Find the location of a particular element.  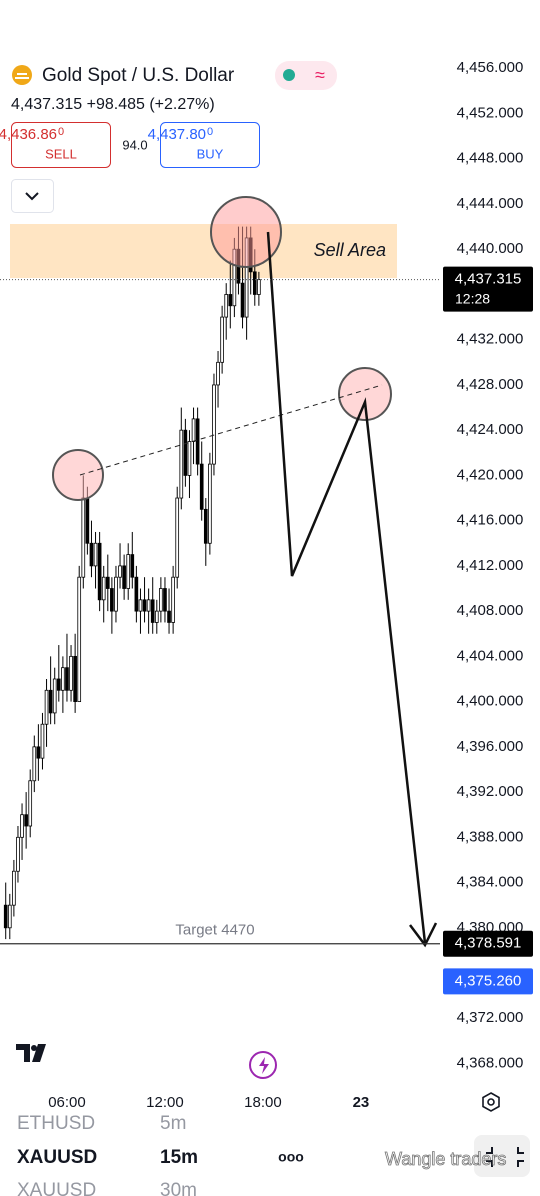

settings-button is located at coordinates (491, 1102).